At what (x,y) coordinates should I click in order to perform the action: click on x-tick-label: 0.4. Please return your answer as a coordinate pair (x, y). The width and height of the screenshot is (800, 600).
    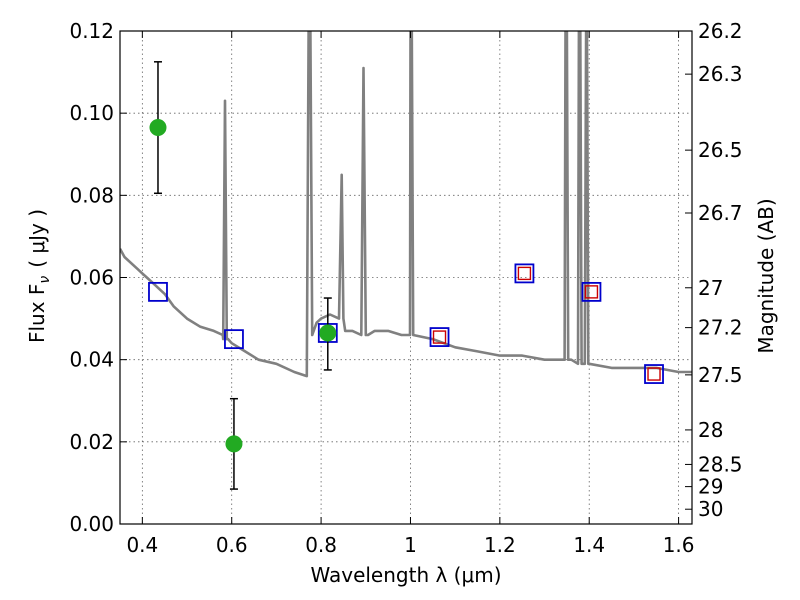
    Looking at the image, I should click on (142, 545).